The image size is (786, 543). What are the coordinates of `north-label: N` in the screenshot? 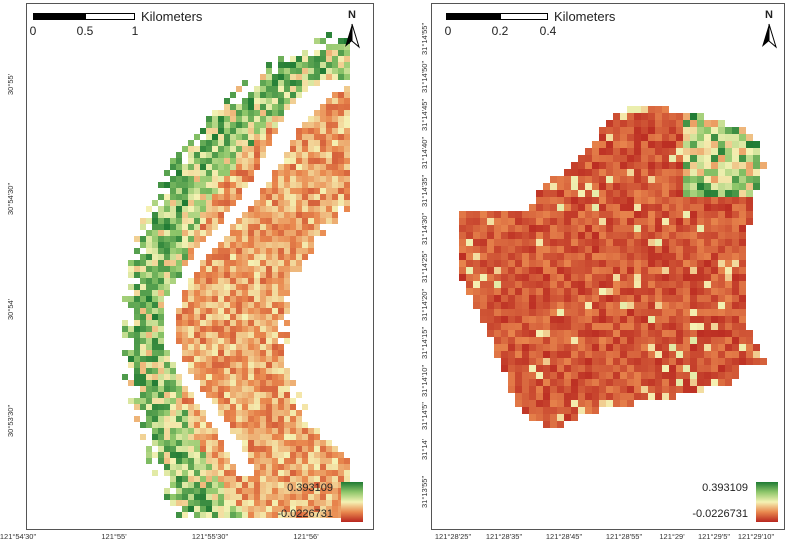 It's located at (769, 15).